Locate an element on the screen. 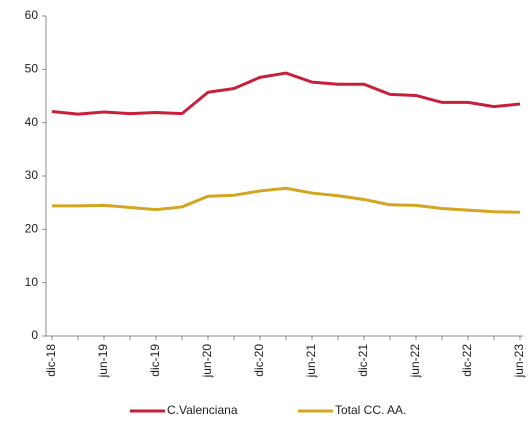 This screenshot has height=422, width=529. y-tick-label: 50 is located at coordinates (32, 69).